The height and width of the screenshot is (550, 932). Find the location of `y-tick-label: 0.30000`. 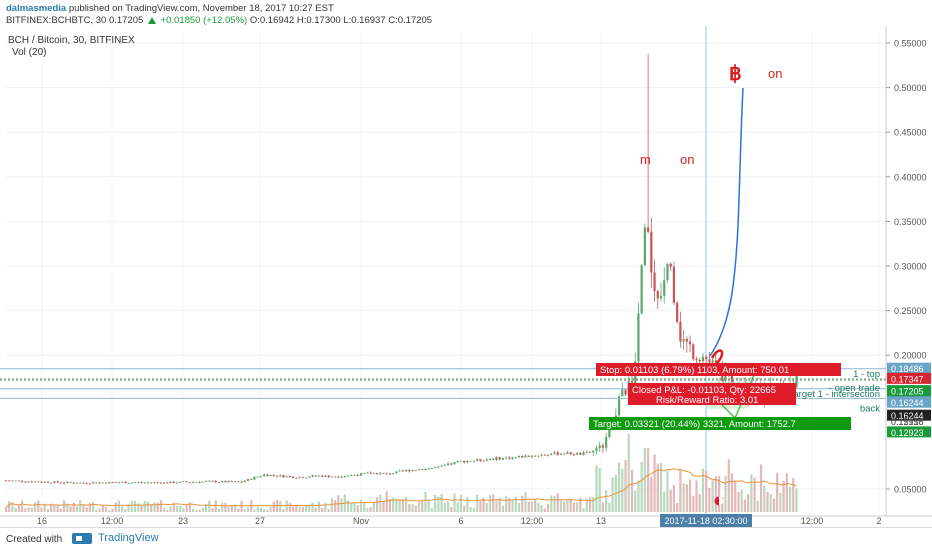

y-tick-label: 0.30000 is located at coordinates (910, 267).